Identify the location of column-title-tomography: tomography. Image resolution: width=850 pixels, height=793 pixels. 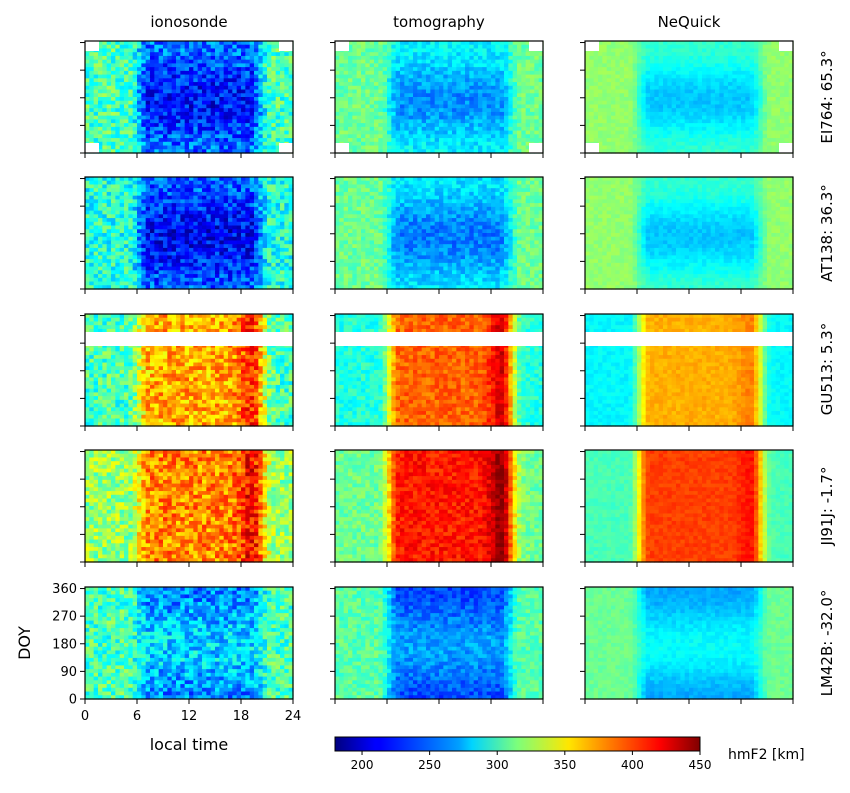
(439, 22).